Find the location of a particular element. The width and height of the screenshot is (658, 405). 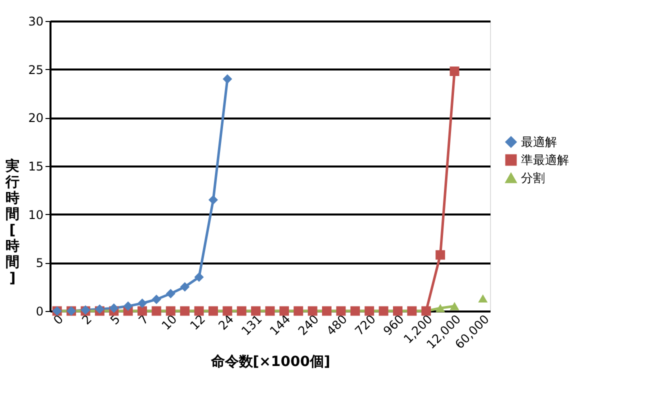

legend-label: 最適解 is located at coordinates (539, 142).